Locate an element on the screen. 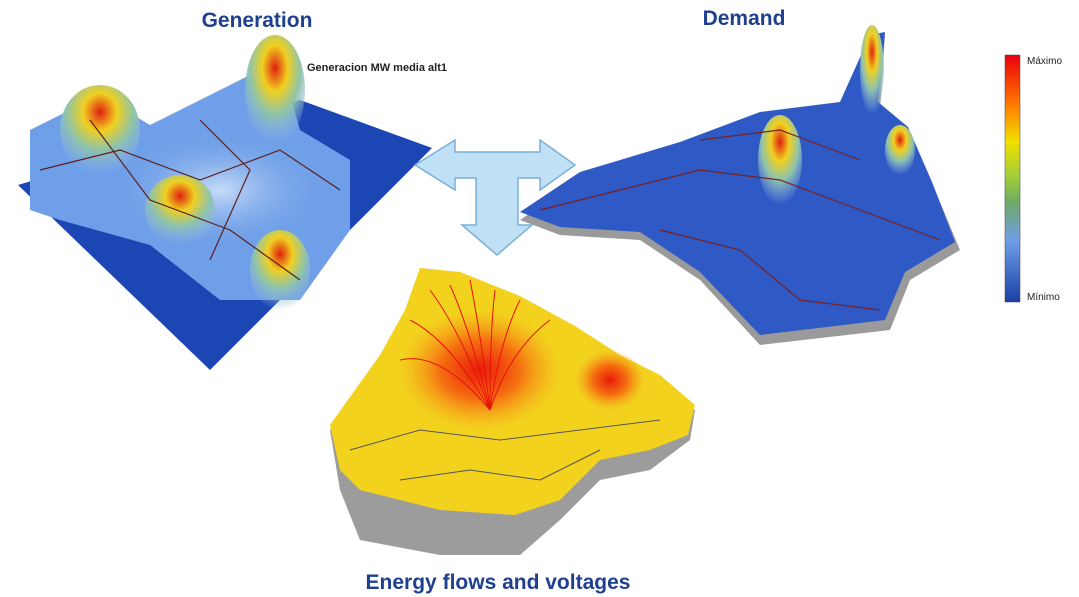 Image resolution: width=1079 pixels, height=597 pixels. legend-min: Mínimo is located at coordinates (1043, 297).